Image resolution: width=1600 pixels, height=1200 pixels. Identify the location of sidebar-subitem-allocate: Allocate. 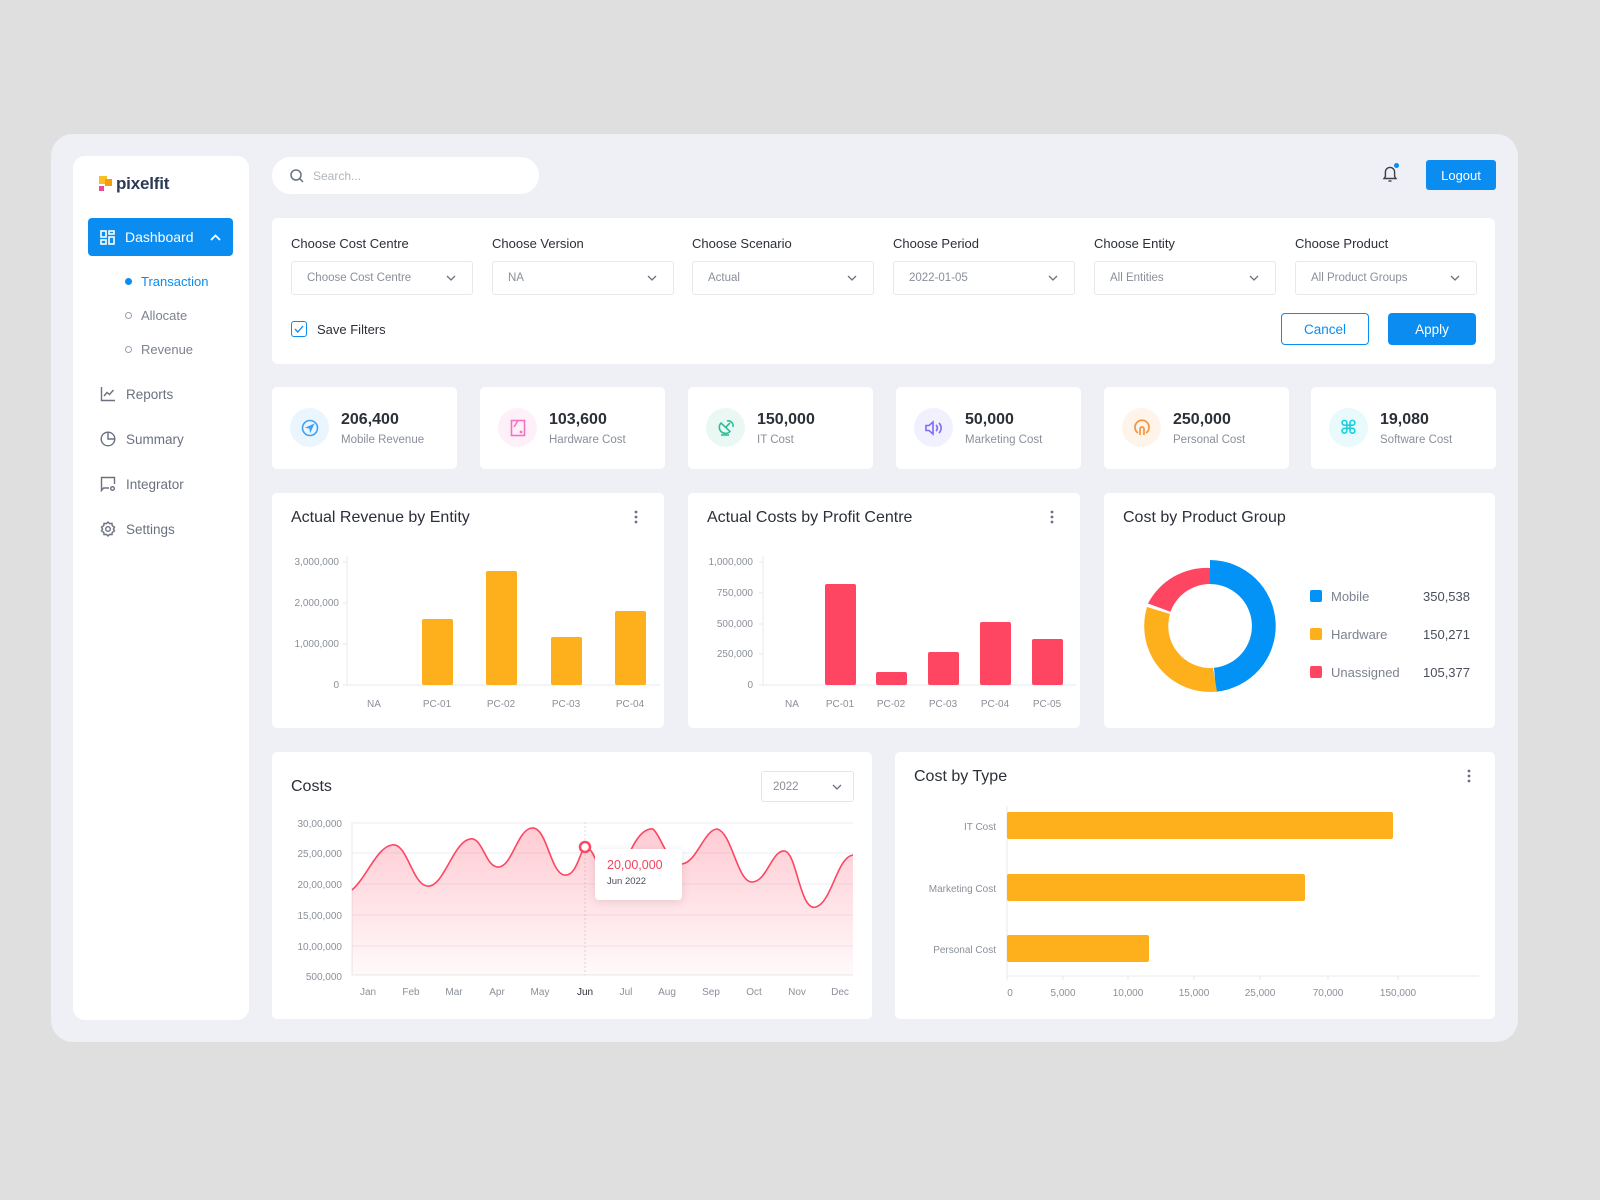
(156, 315).